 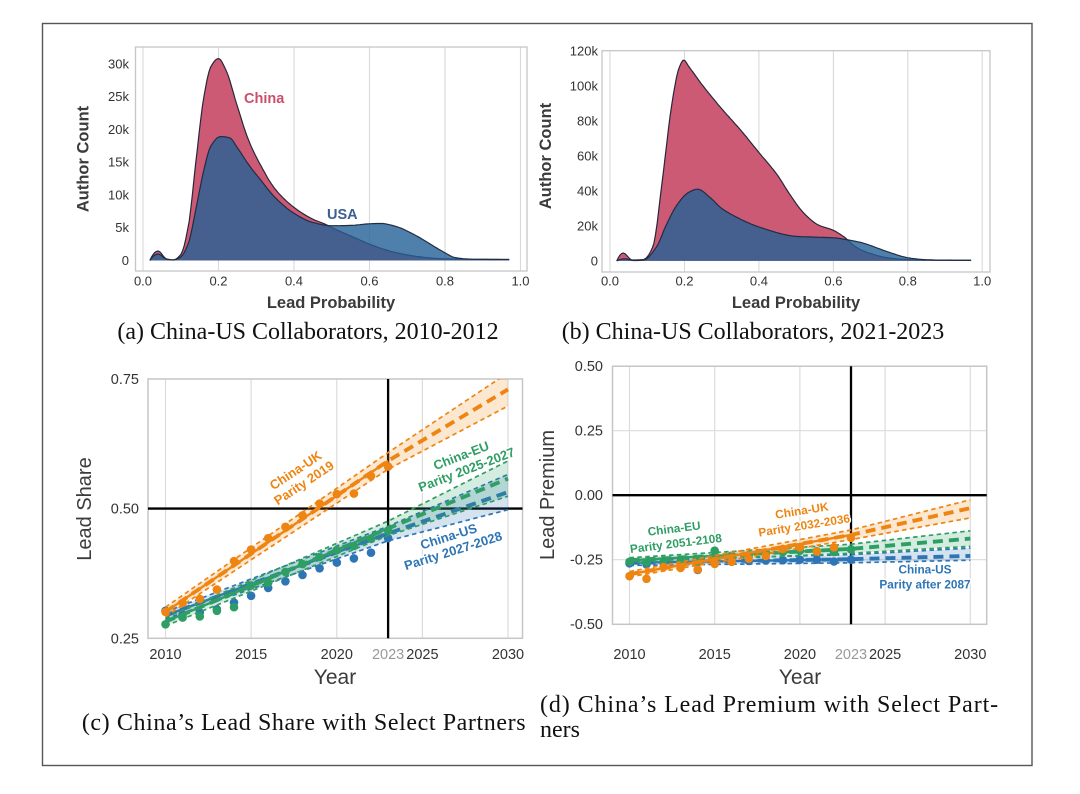 I want to click on svg-text: 0.75, so click(x=125, y=380).